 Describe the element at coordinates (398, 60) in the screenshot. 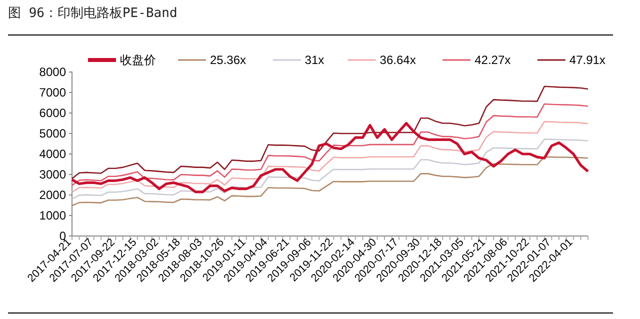

I see `legend-label: 36.64x` at that location.